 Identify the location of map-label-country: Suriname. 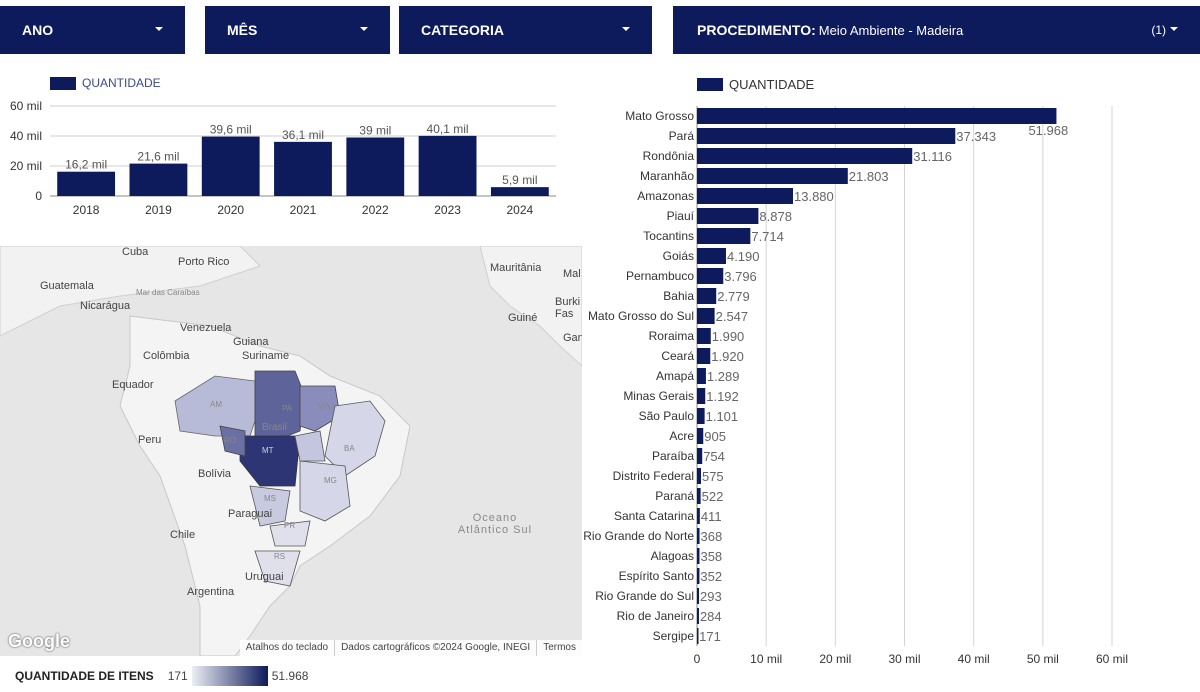
(266, 356).